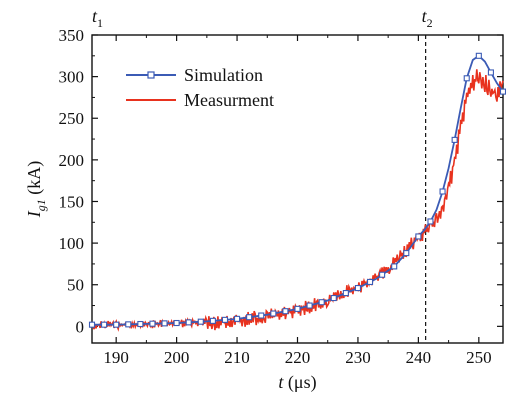 Image resolution: width=506 pixels, height=398 pixels. I want to click on marker-label-sub: 2, so click(430, 23).